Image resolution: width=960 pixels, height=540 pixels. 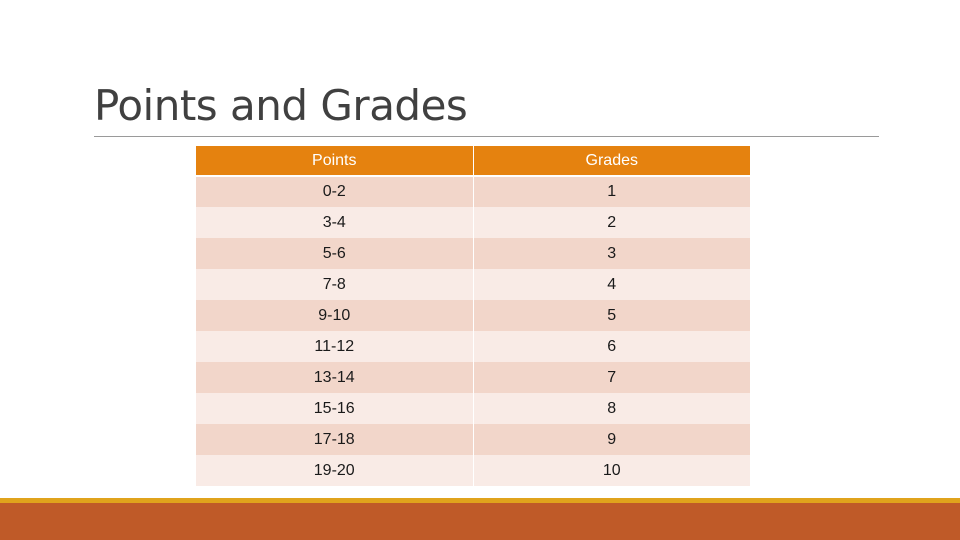 I want to click on table-row: 13-14 7, so click(x=473, y=377).